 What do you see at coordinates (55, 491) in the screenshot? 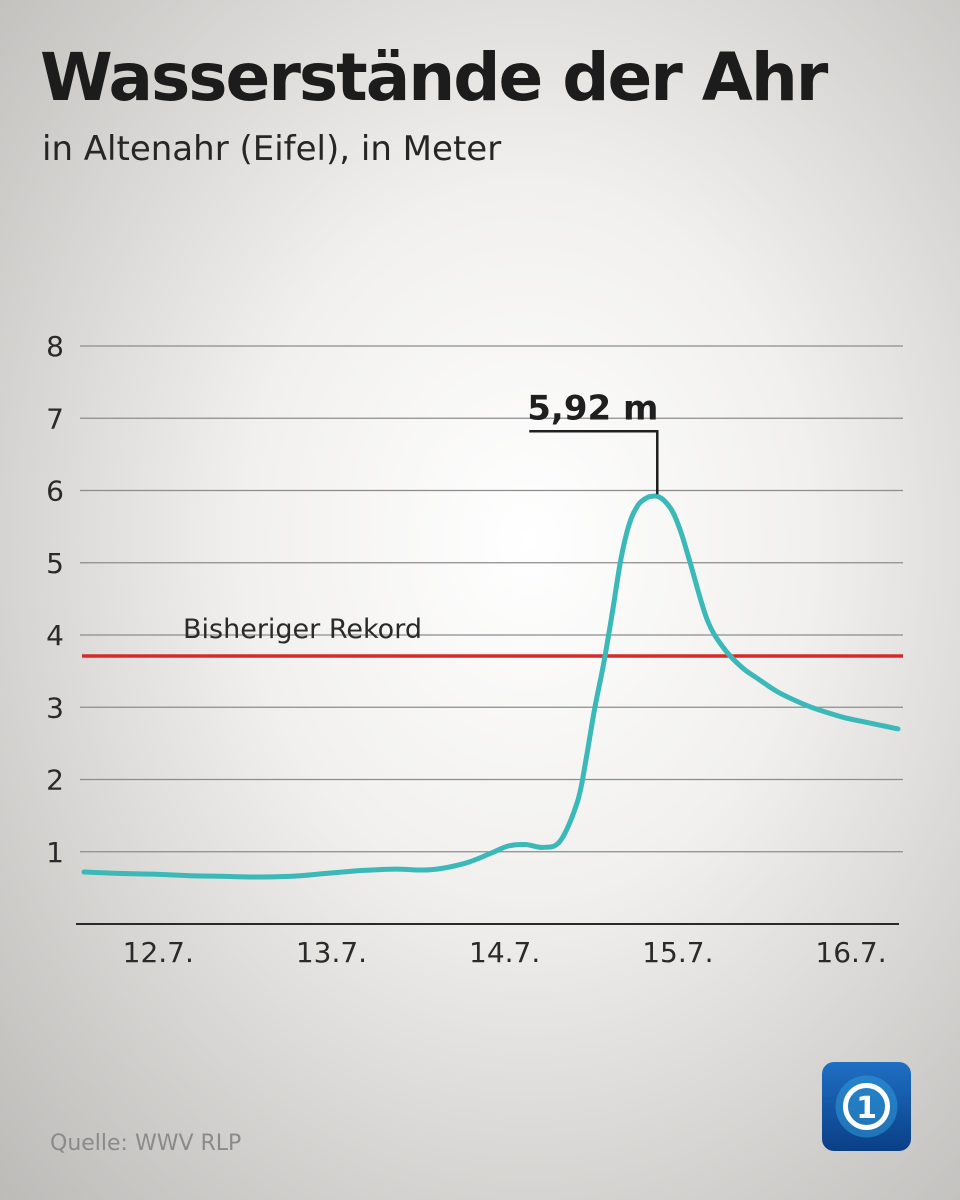
I see `y-tick-label: 6` at bounding box center [55, 491].